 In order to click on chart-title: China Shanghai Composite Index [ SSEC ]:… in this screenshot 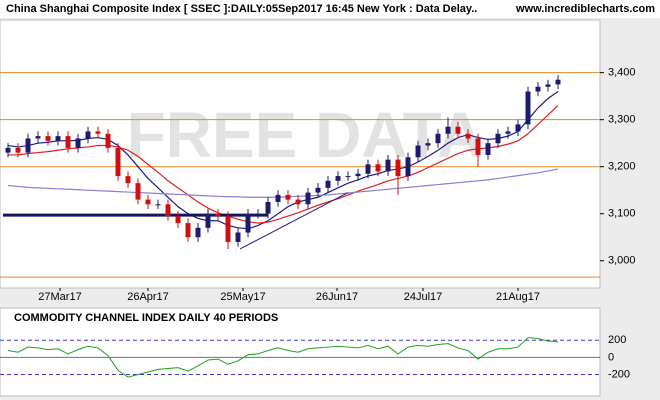, I will do `click(241, 9)`.